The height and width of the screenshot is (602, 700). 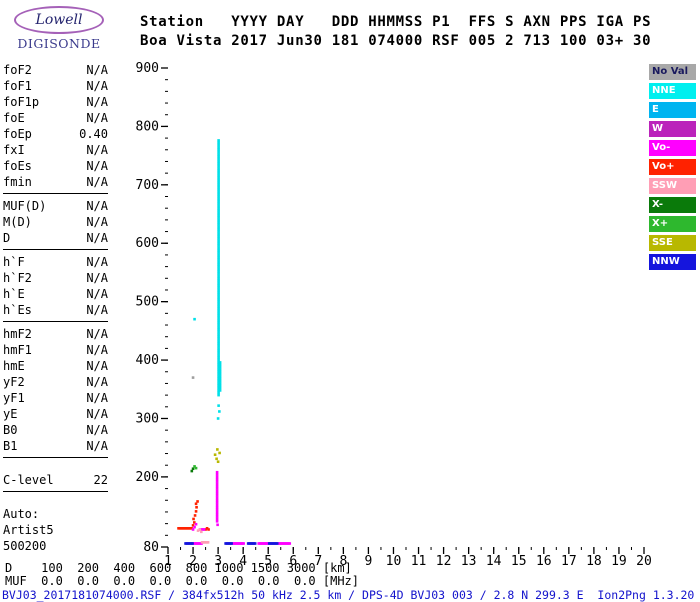 What do you see at coordinates (569, 561) in the screenshot?
I see `svg-text: 17` at bounding box center [569, 561].